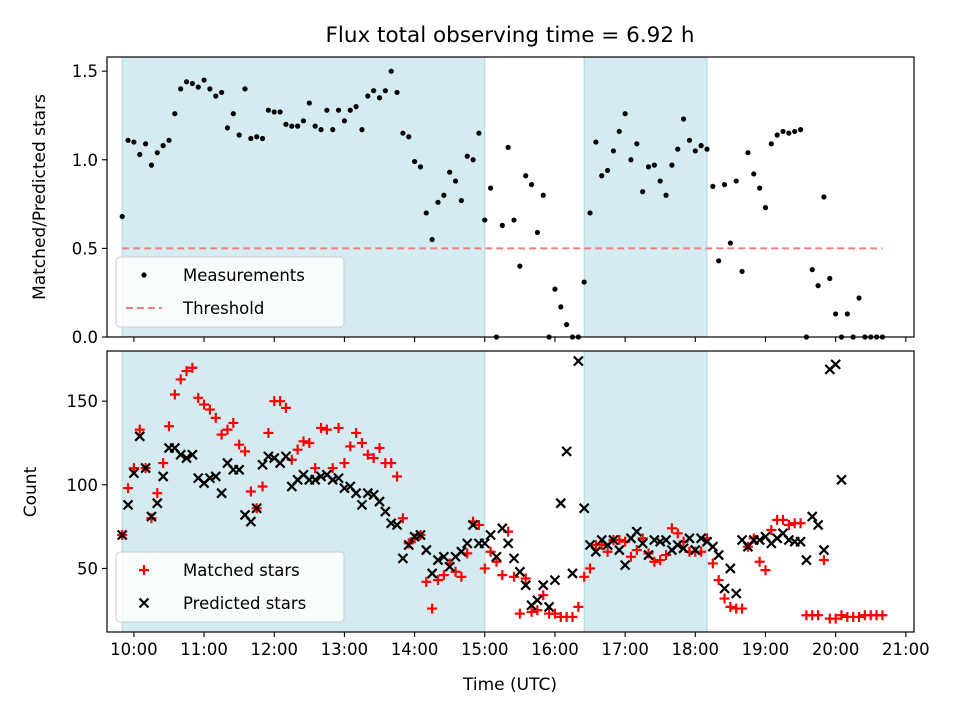 This screenshot has height=724, width=960. What do you see at coordinates (696, 649) in the screenshot?
I see `x-tick-label: 18:00` at bounding box center [696, 649].